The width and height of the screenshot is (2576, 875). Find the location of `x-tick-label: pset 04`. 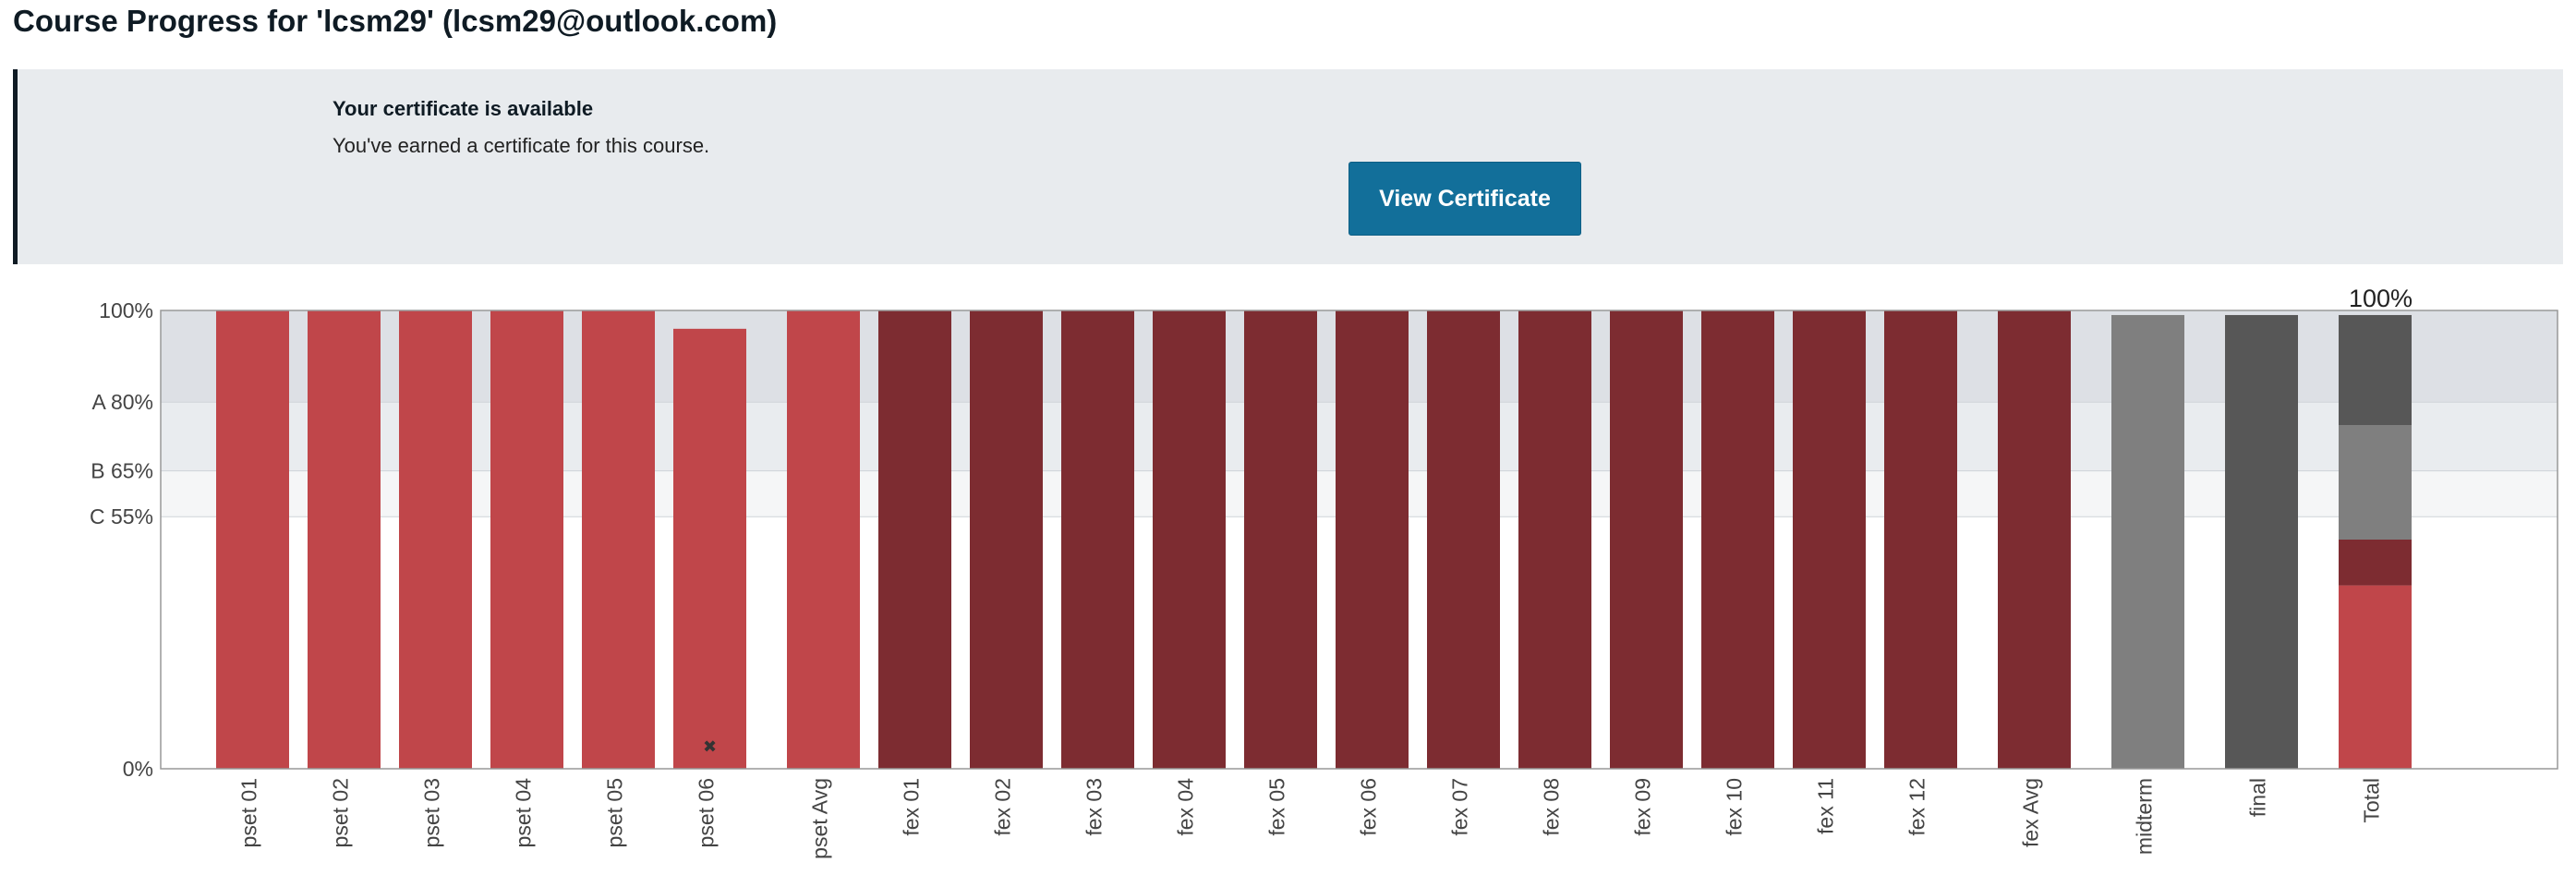

x-tick-label: pset 04 is located at coordinates (524, 813).